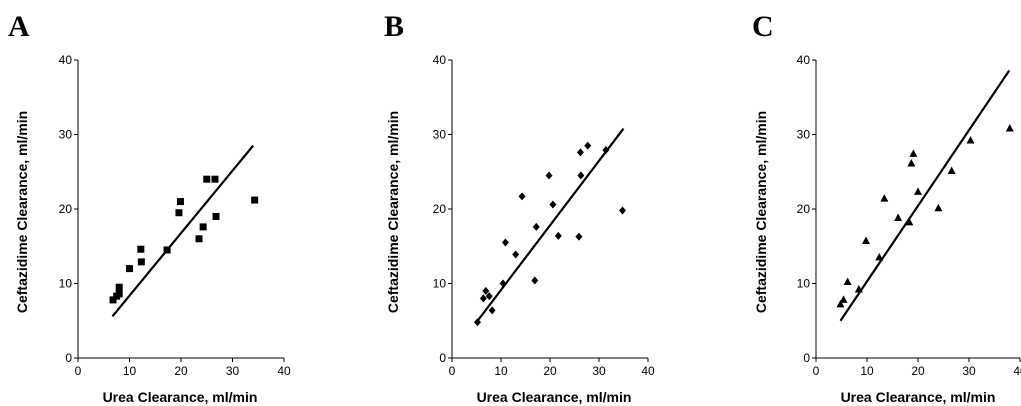 Image resolution: width=1021 pixels, height=406 pixels. Describe the element at coordinates (763, 26) in the screenshot. I see `panel-letter: C` at that location.